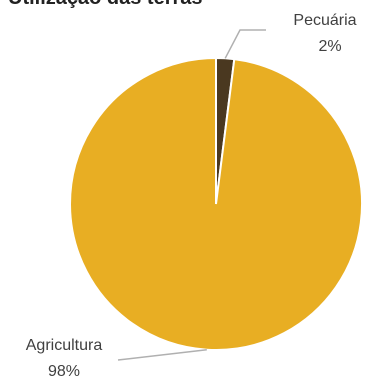  I want to click on slice-value-pecuaria: 2%, so click(329, 46).